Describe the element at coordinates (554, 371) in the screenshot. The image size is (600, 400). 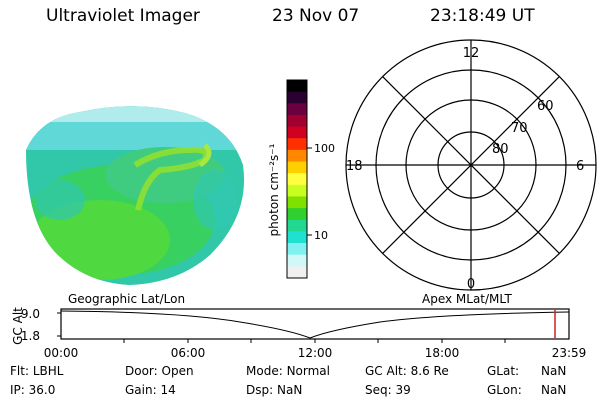
I see `status-glat-value: NaN` at that location.